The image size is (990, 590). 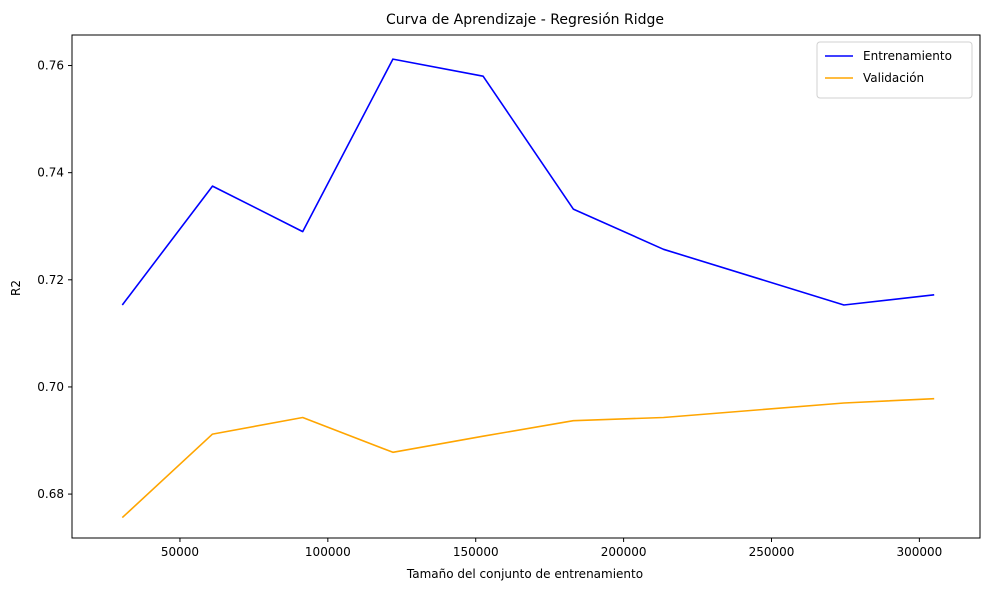 What do you see at coordinates (624, 552) in the screenshot?
I see `x-tick-label: 200000` at bounding box center [624, 552].